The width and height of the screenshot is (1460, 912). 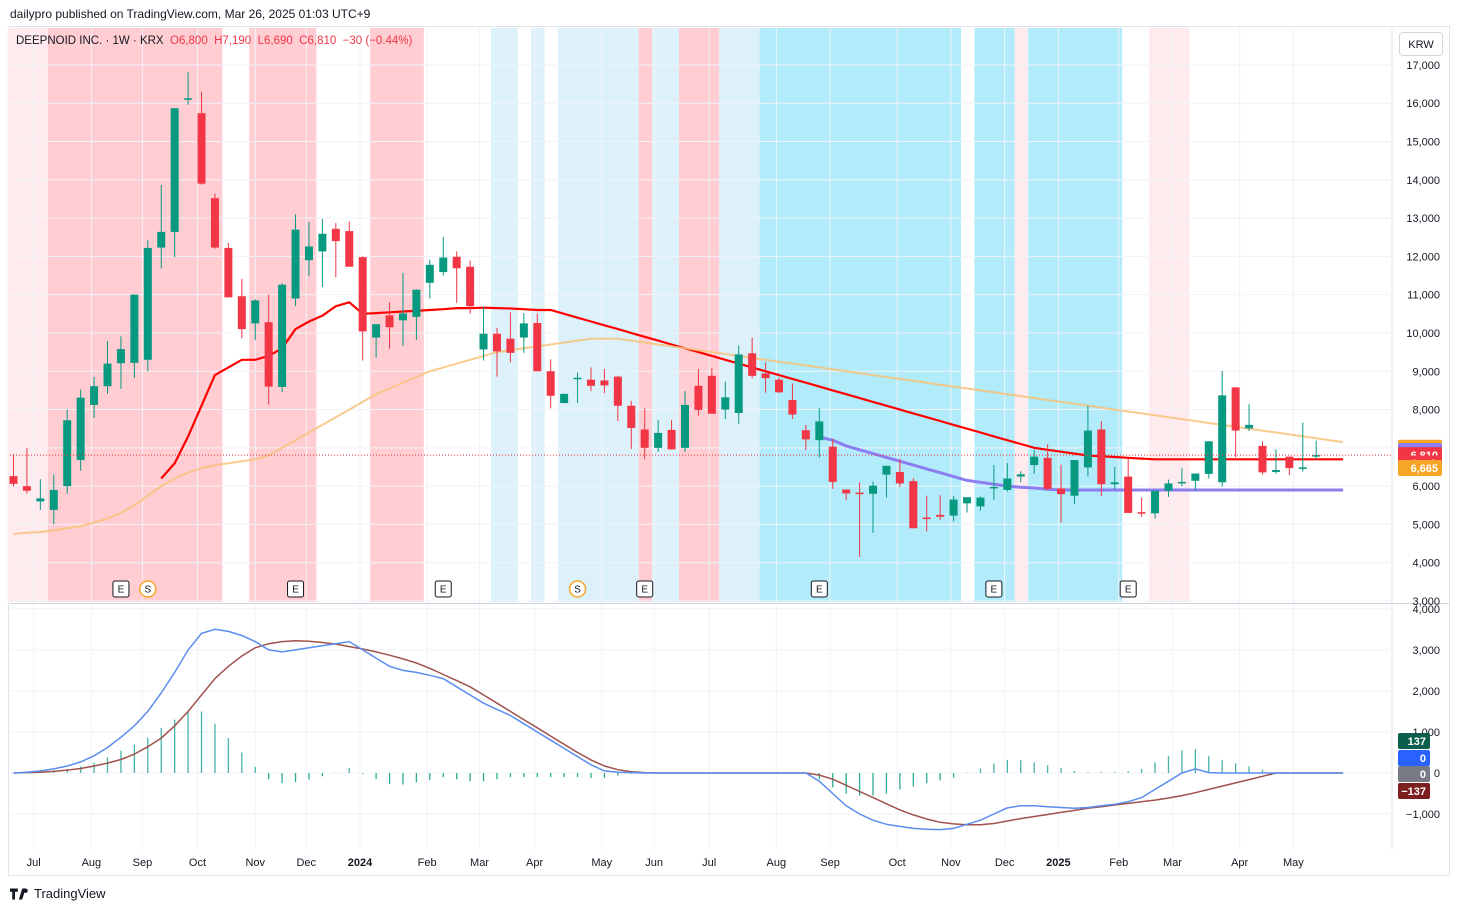 I want to click on currency-button: KRW, so click(x=1421, y=44).